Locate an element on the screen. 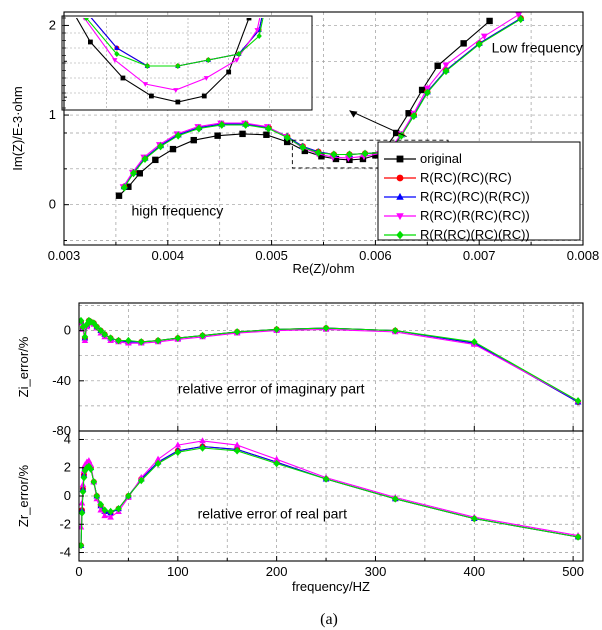 The width and height of the screenshot is (602, 630). x-axis-label: Re(Z)/ohm is located at coordinates (323, 268).